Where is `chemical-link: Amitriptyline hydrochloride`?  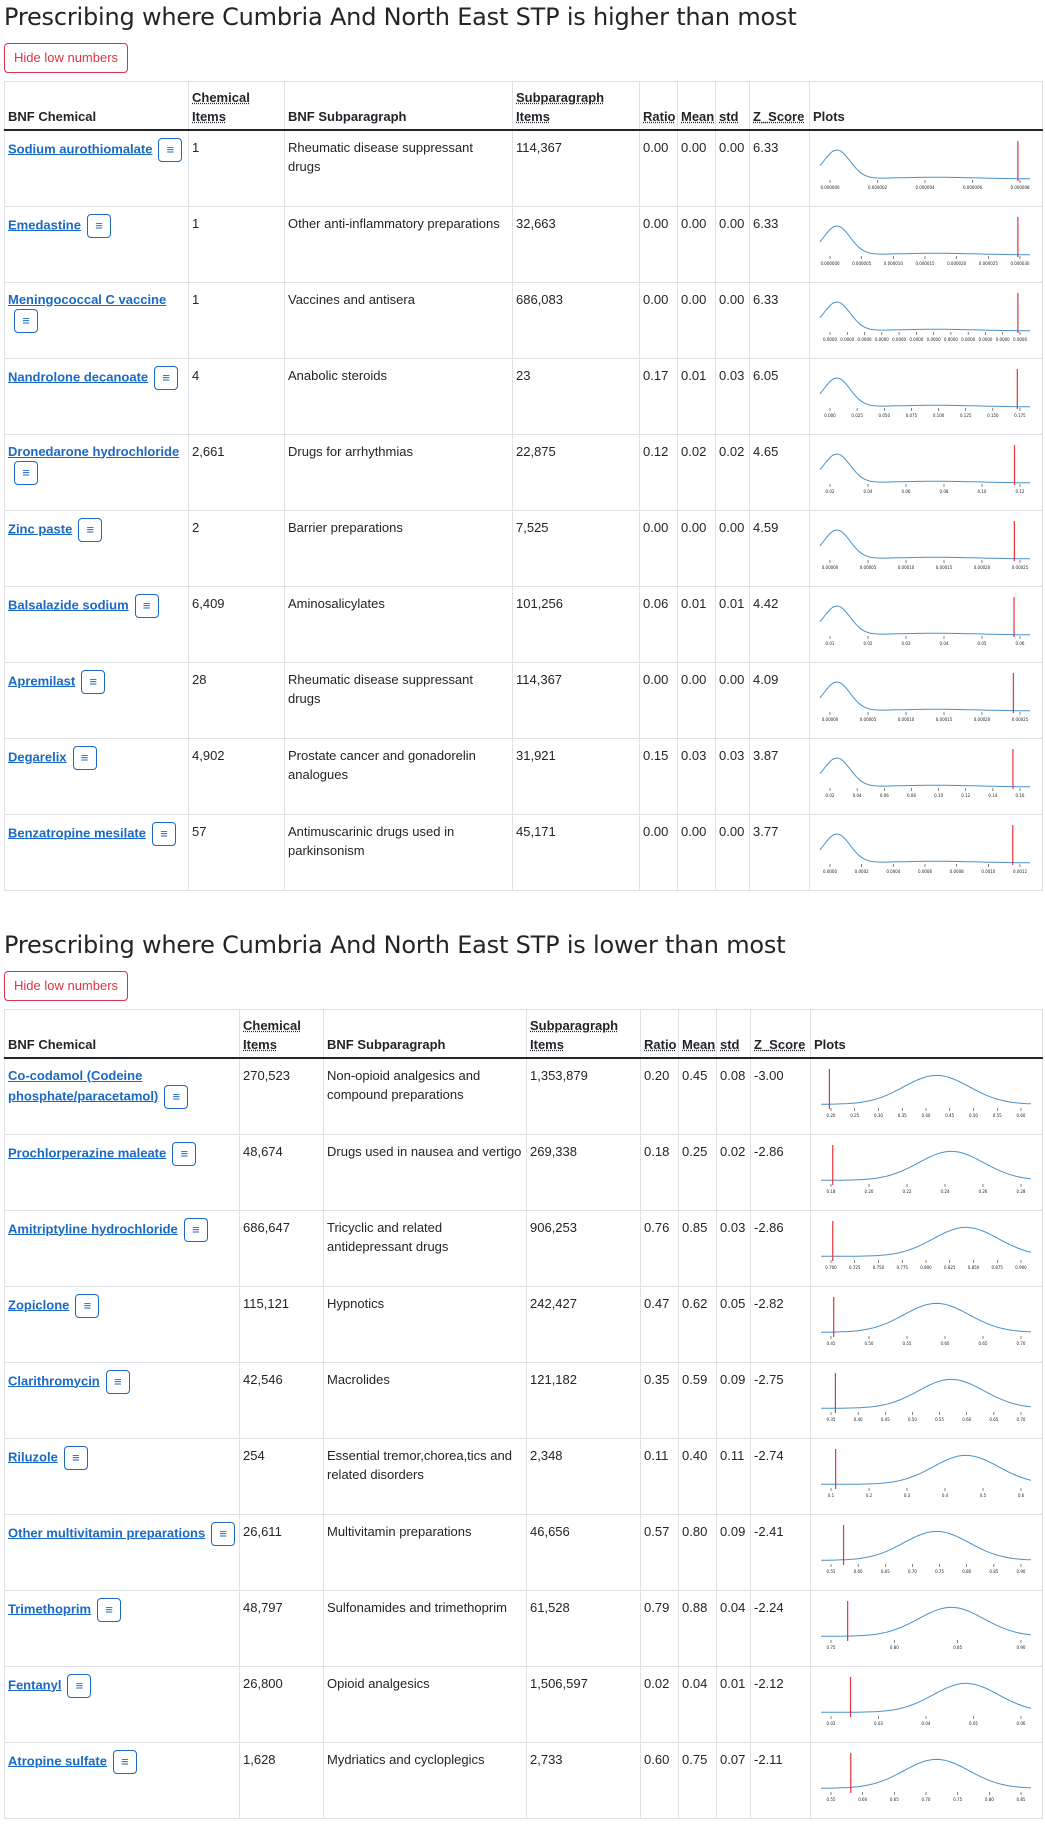
chemical-link: Amitriptyline hydrochloride is located at coordinates (93, 1228).